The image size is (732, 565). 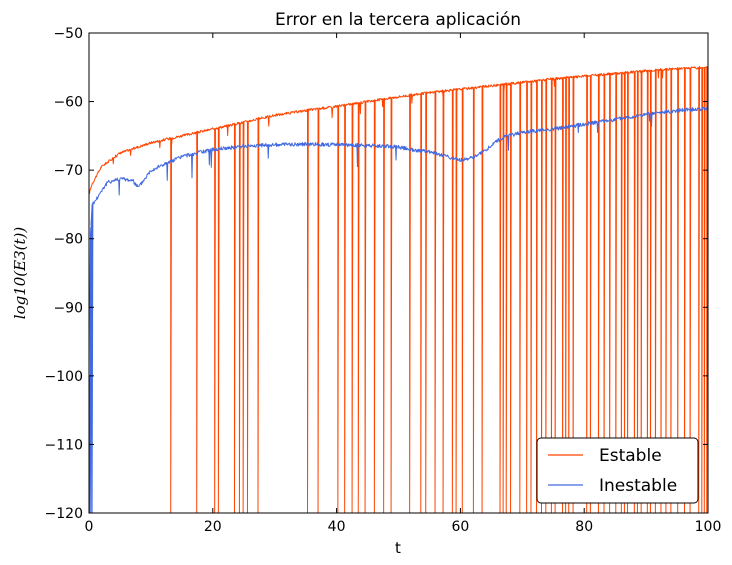 I want to click on chart-title: Error en la tercera aplicación, so click(x=398, y=20).